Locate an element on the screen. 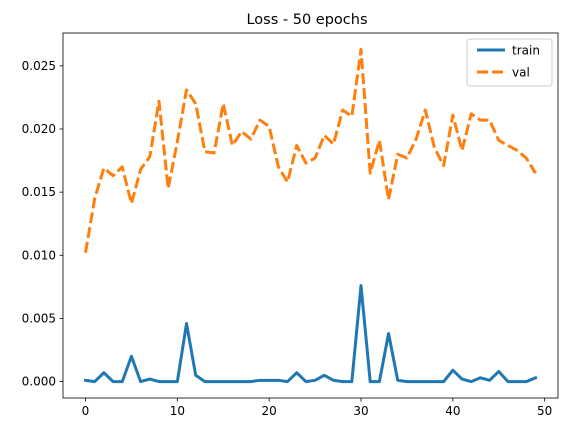 The height and width of the screenshot is (435, 565). chart-title: Loss - 50 epochs is located at coordinates (306, 20).